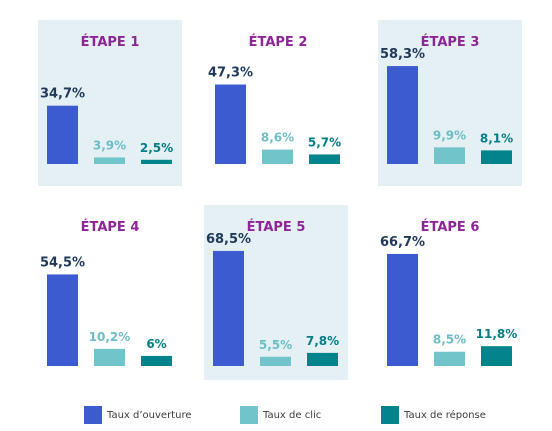 This screenshot has width=552, height=431. What do you see at coordinates (110, 337) in the screenshot?
I see `data-label-click: 10,2%` at bounding box center [110, 337].